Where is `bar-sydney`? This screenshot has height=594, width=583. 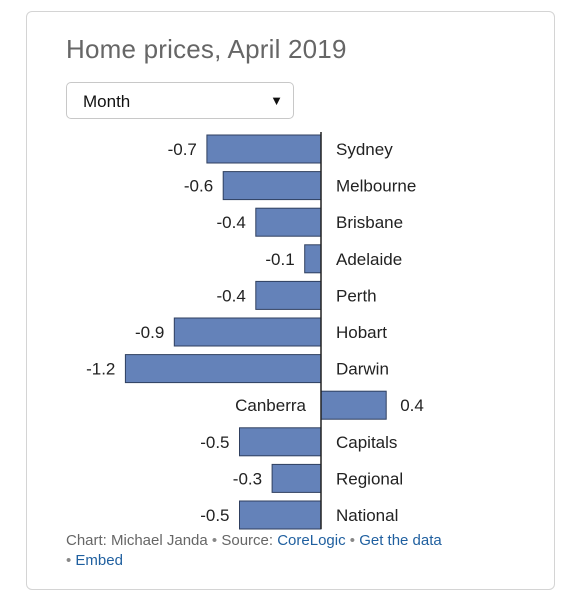 bar-sydney is located at coordinates (264, 149).